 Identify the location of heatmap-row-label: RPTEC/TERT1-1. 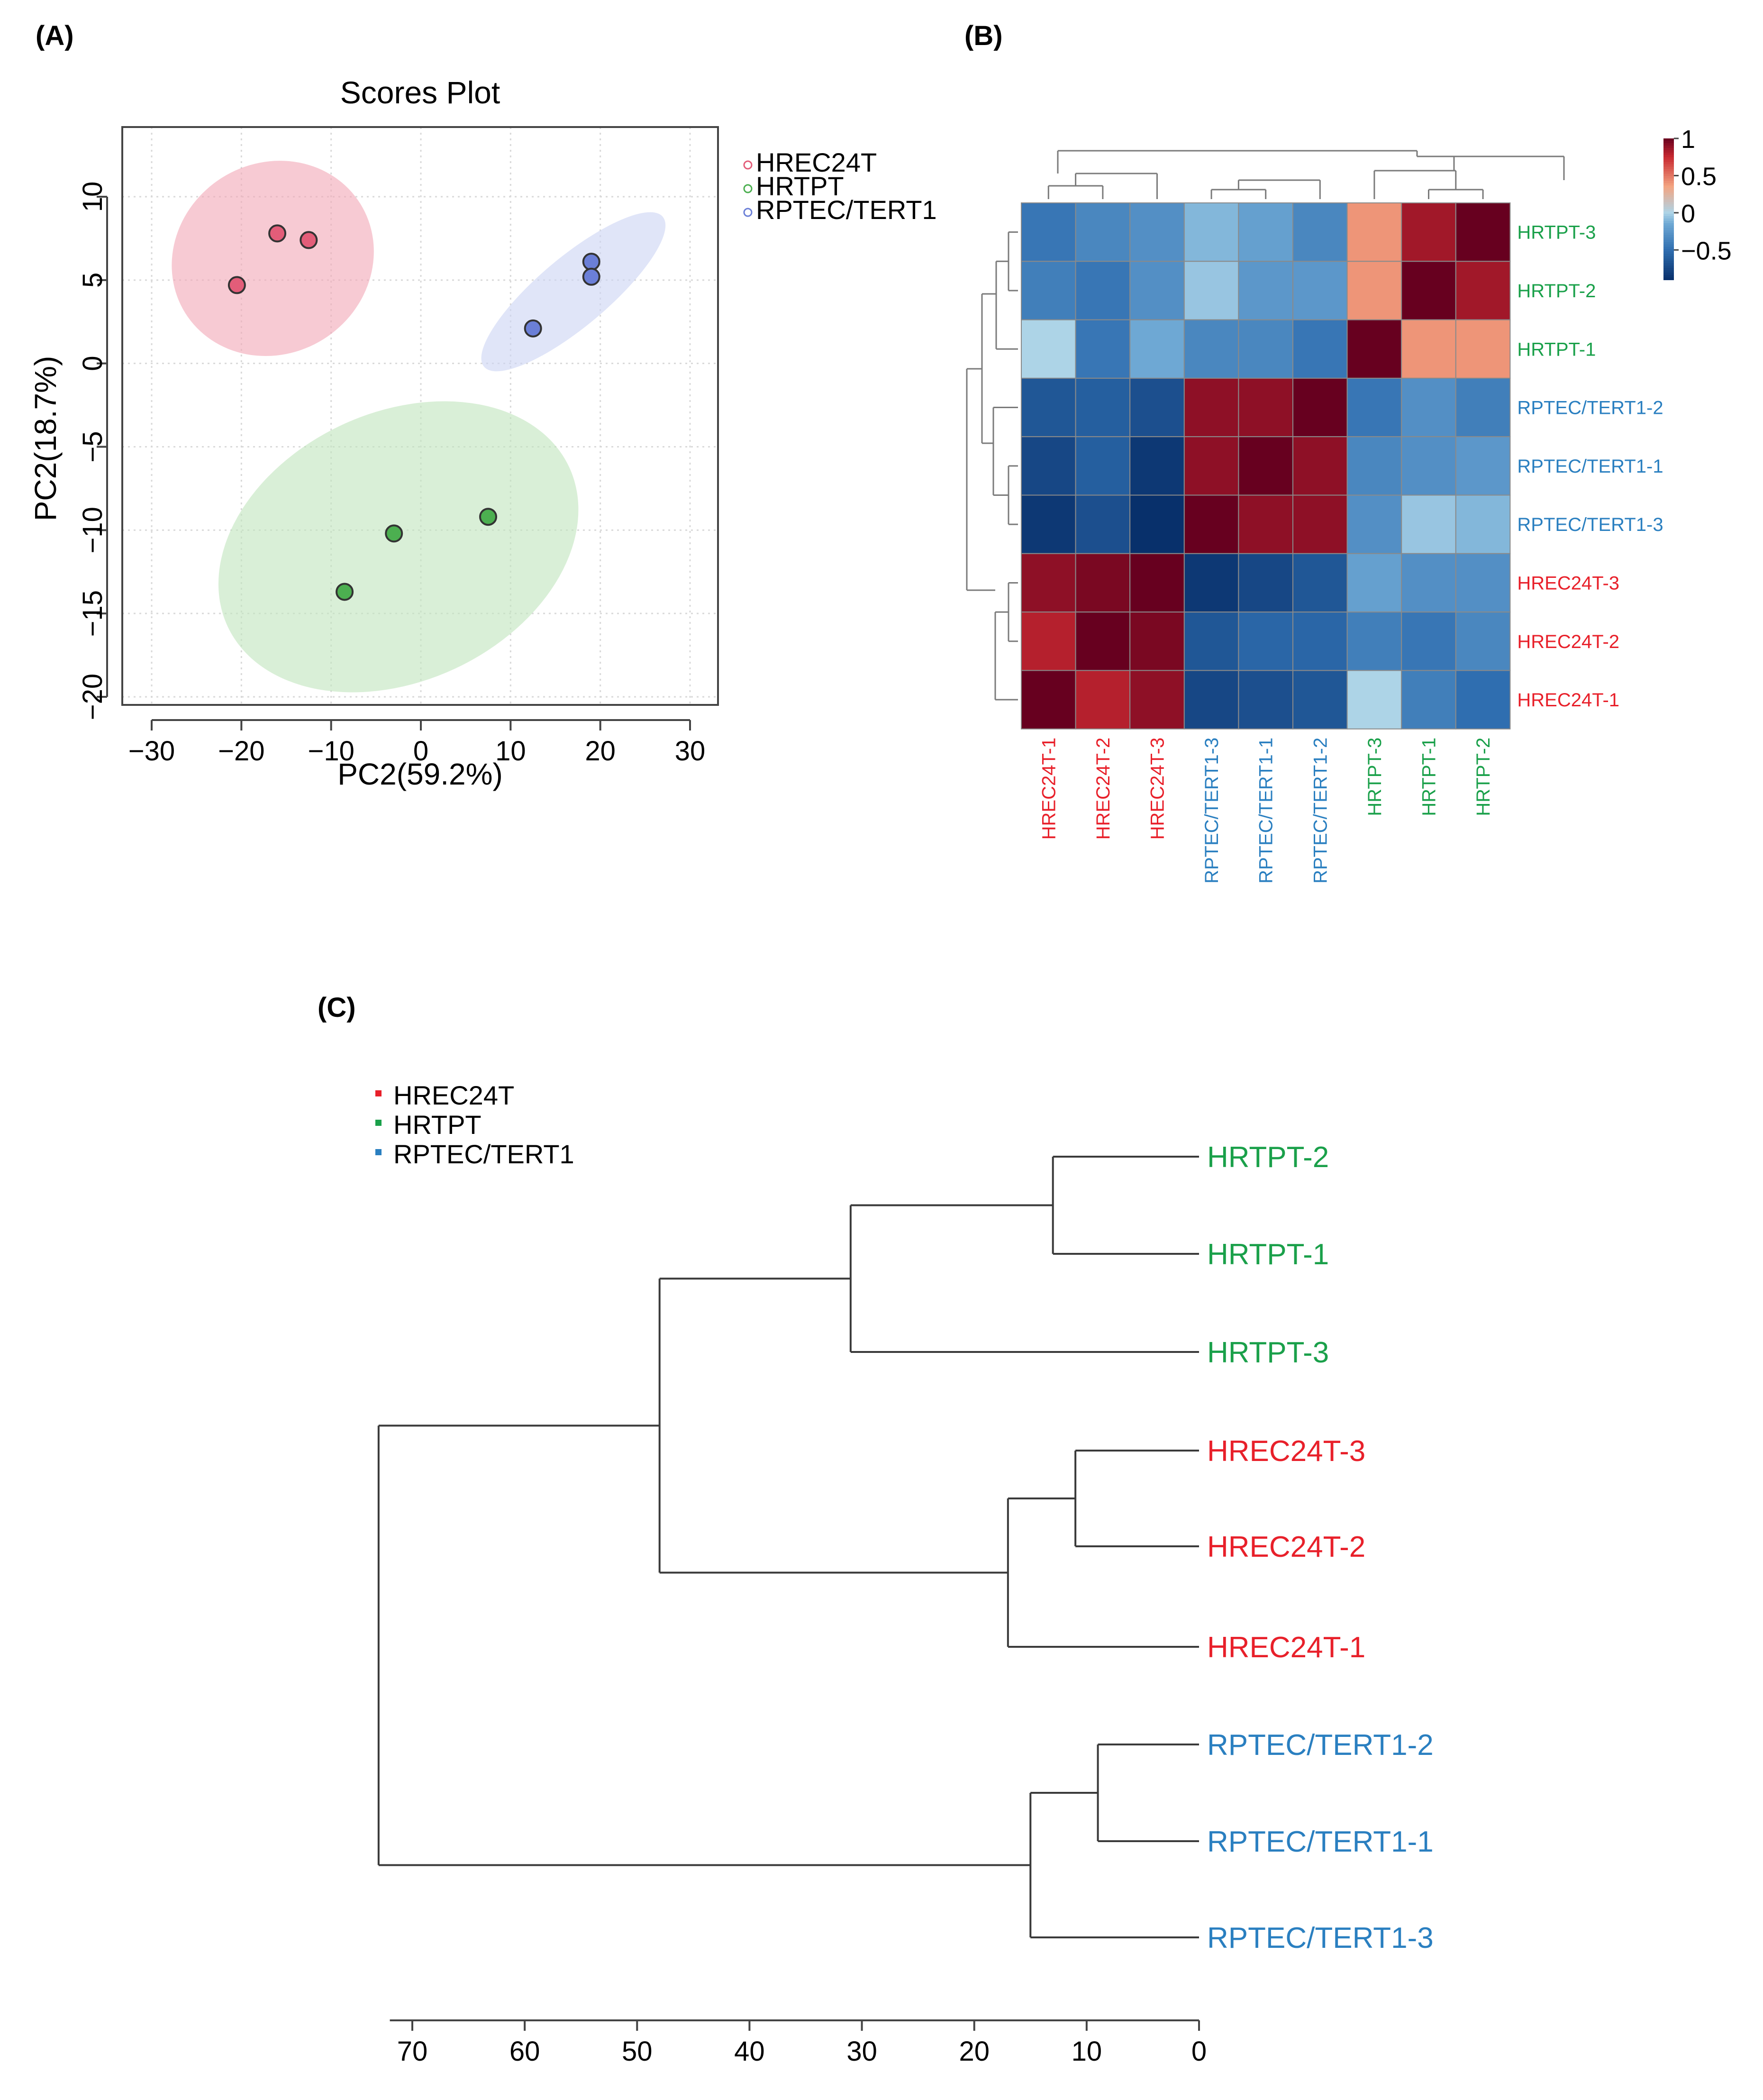
(1590, 466).